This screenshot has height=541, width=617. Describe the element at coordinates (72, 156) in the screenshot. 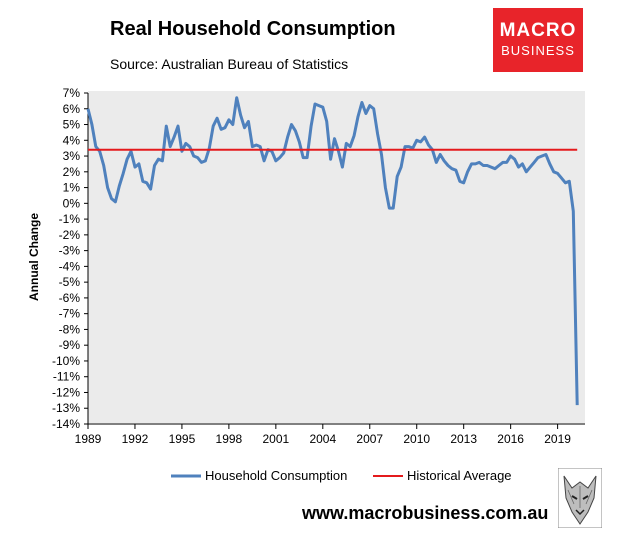

I see `y-tick-label: 3%` at that location.